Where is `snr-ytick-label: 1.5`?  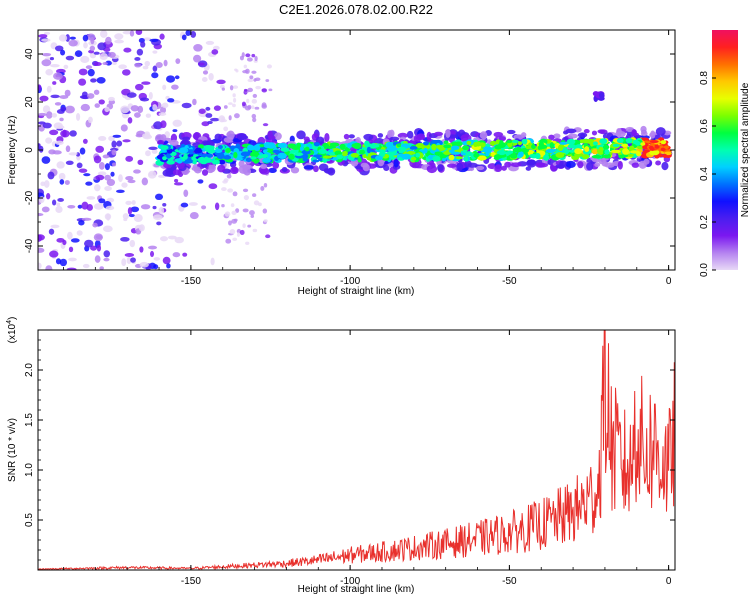
snr-ytick-label: 1.5 is located at coordinates (29, 420).